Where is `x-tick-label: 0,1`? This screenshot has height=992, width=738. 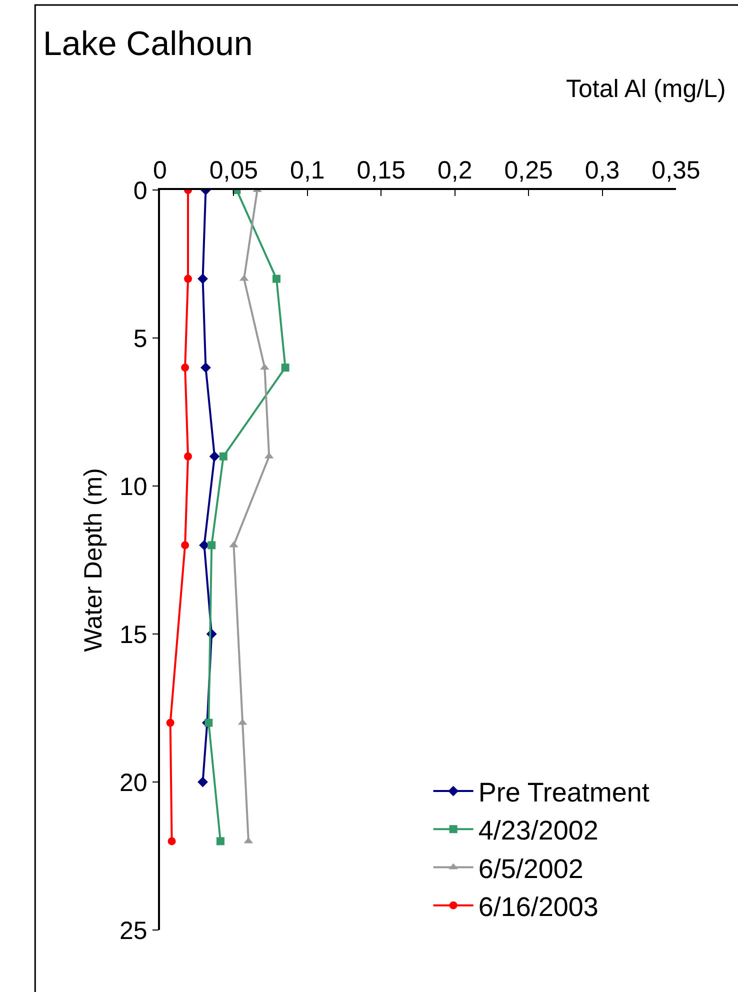 x-tick-label: 0,1 is located at coordinates (307, 170).